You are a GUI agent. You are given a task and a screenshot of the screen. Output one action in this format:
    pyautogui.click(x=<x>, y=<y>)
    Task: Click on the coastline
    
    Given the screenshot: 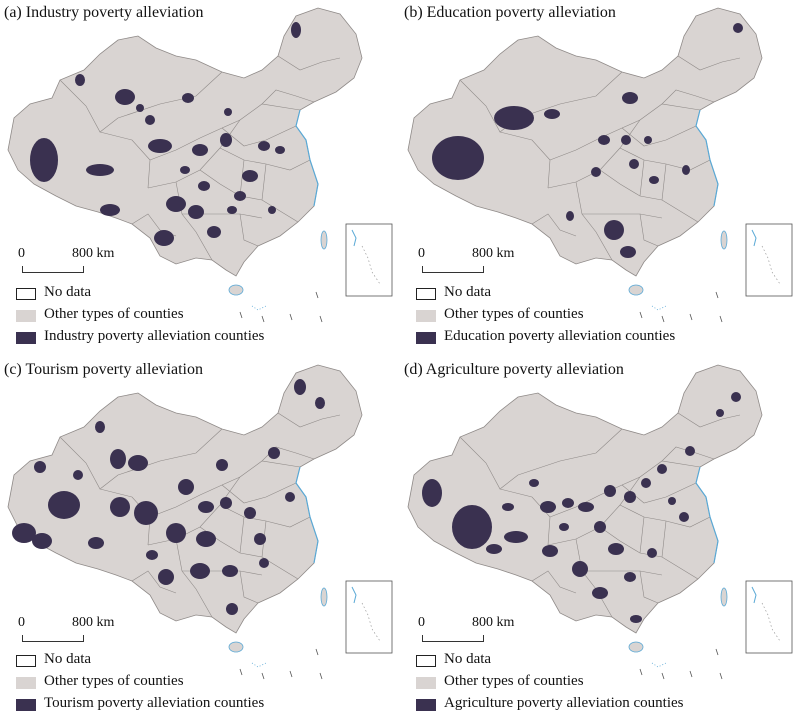 What is the action you would take?
    pyautogui.click(x=307, y=515)
    